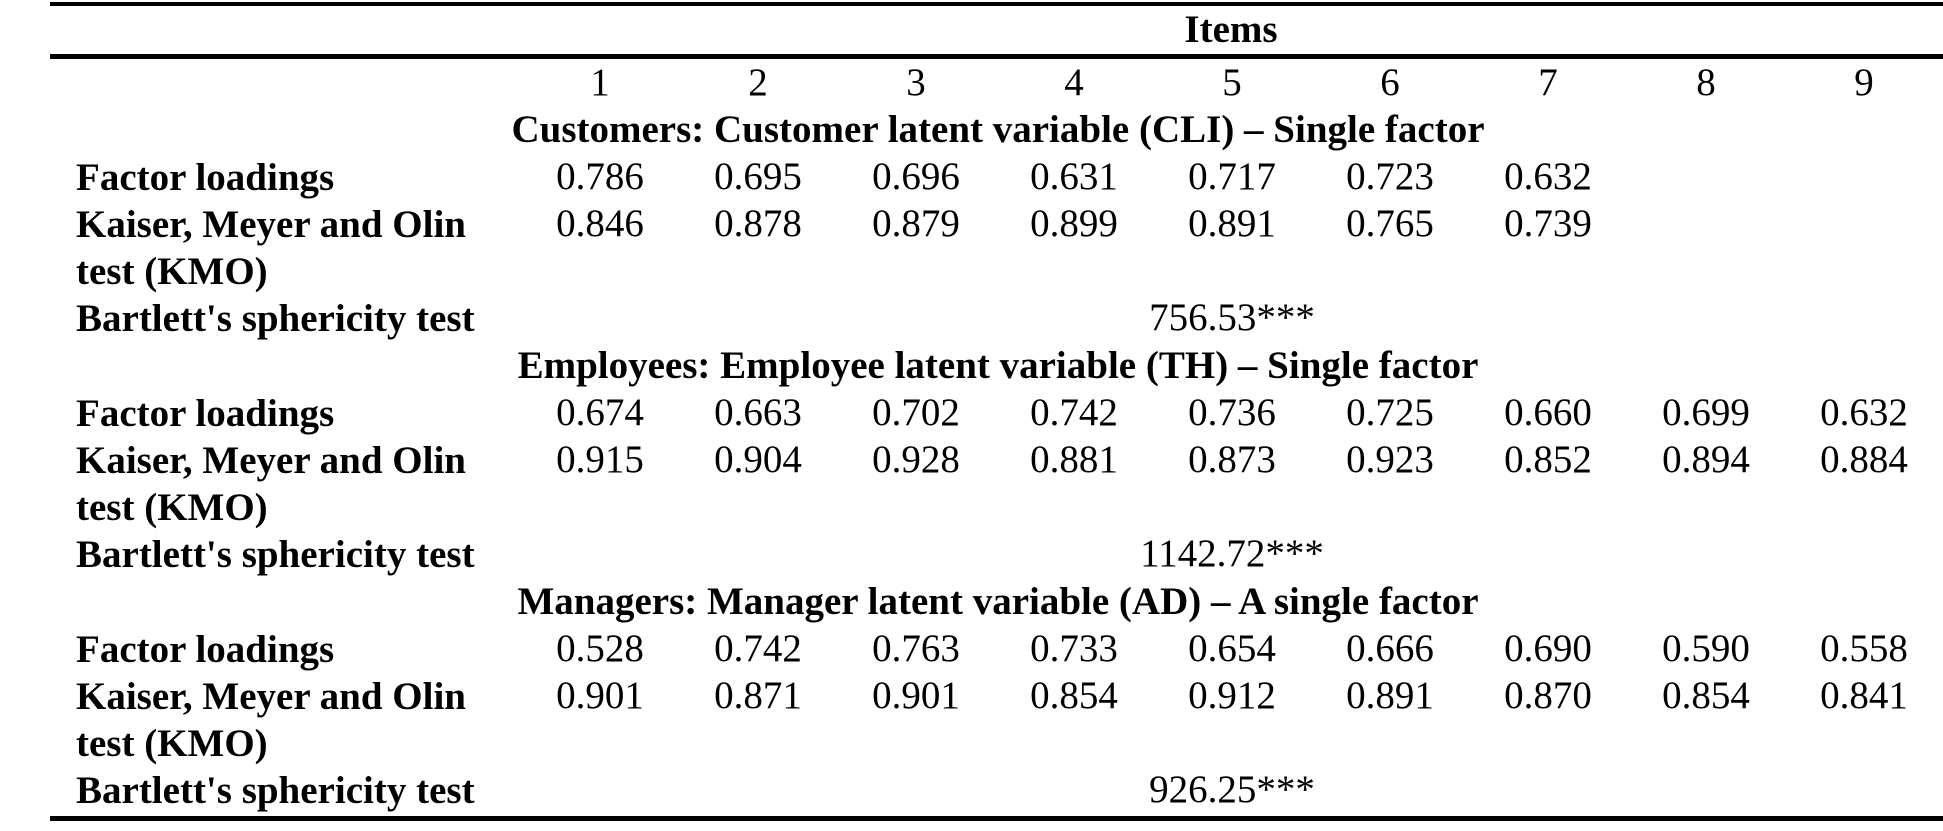 The image size is (1943, 831). I want to click on table-cell: 0.846, so click(600, 223).